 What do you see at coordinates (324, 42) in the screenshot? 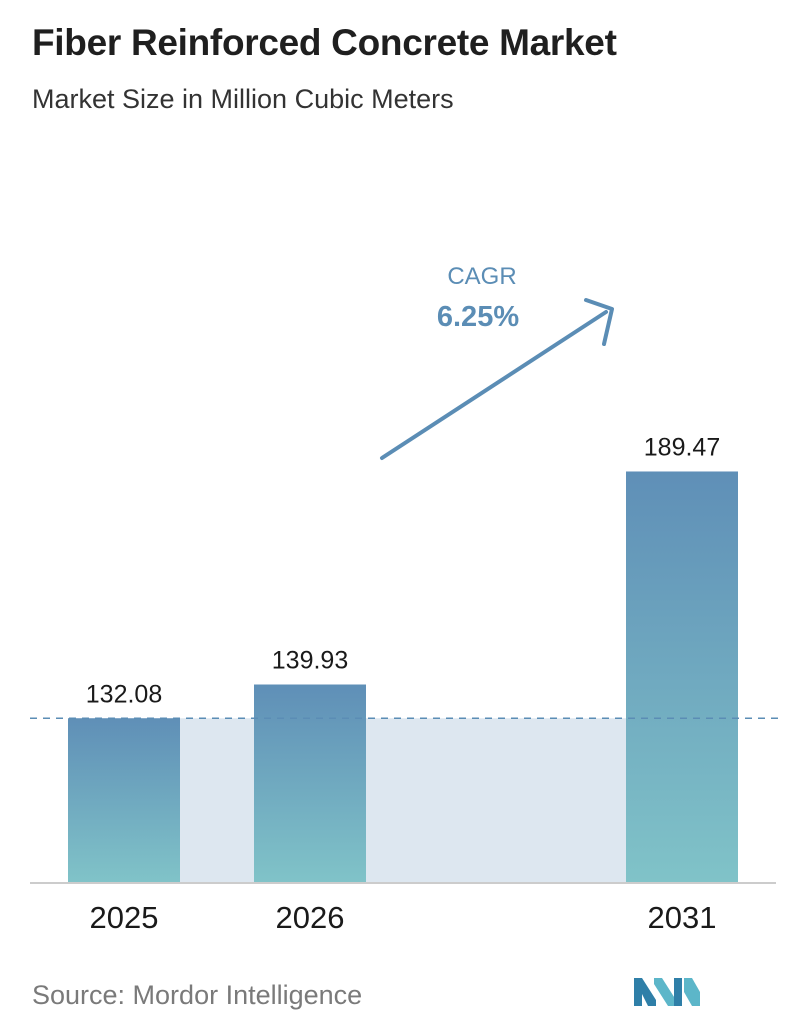
I see `chart-title: Fiber Reinforced Concrete Market` at bounding box center [324, 42].